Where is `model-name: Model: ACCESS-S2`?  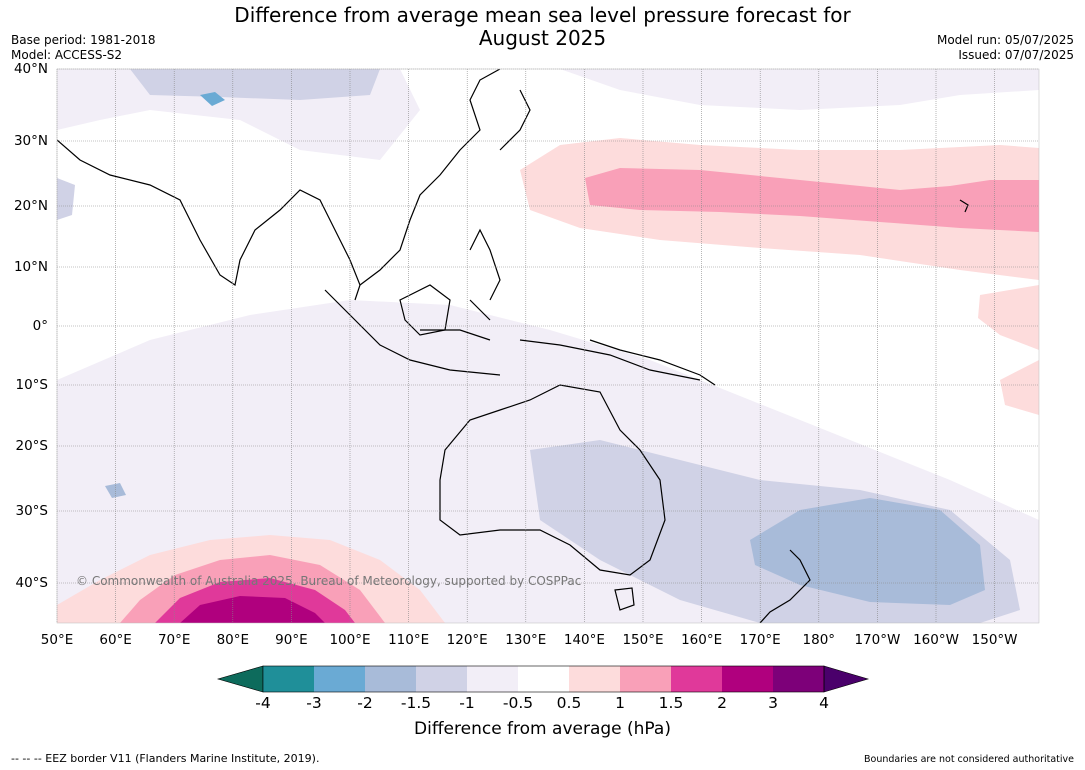 model-name: Model: ACCESS-S2 is located at coordinates (67, 55).